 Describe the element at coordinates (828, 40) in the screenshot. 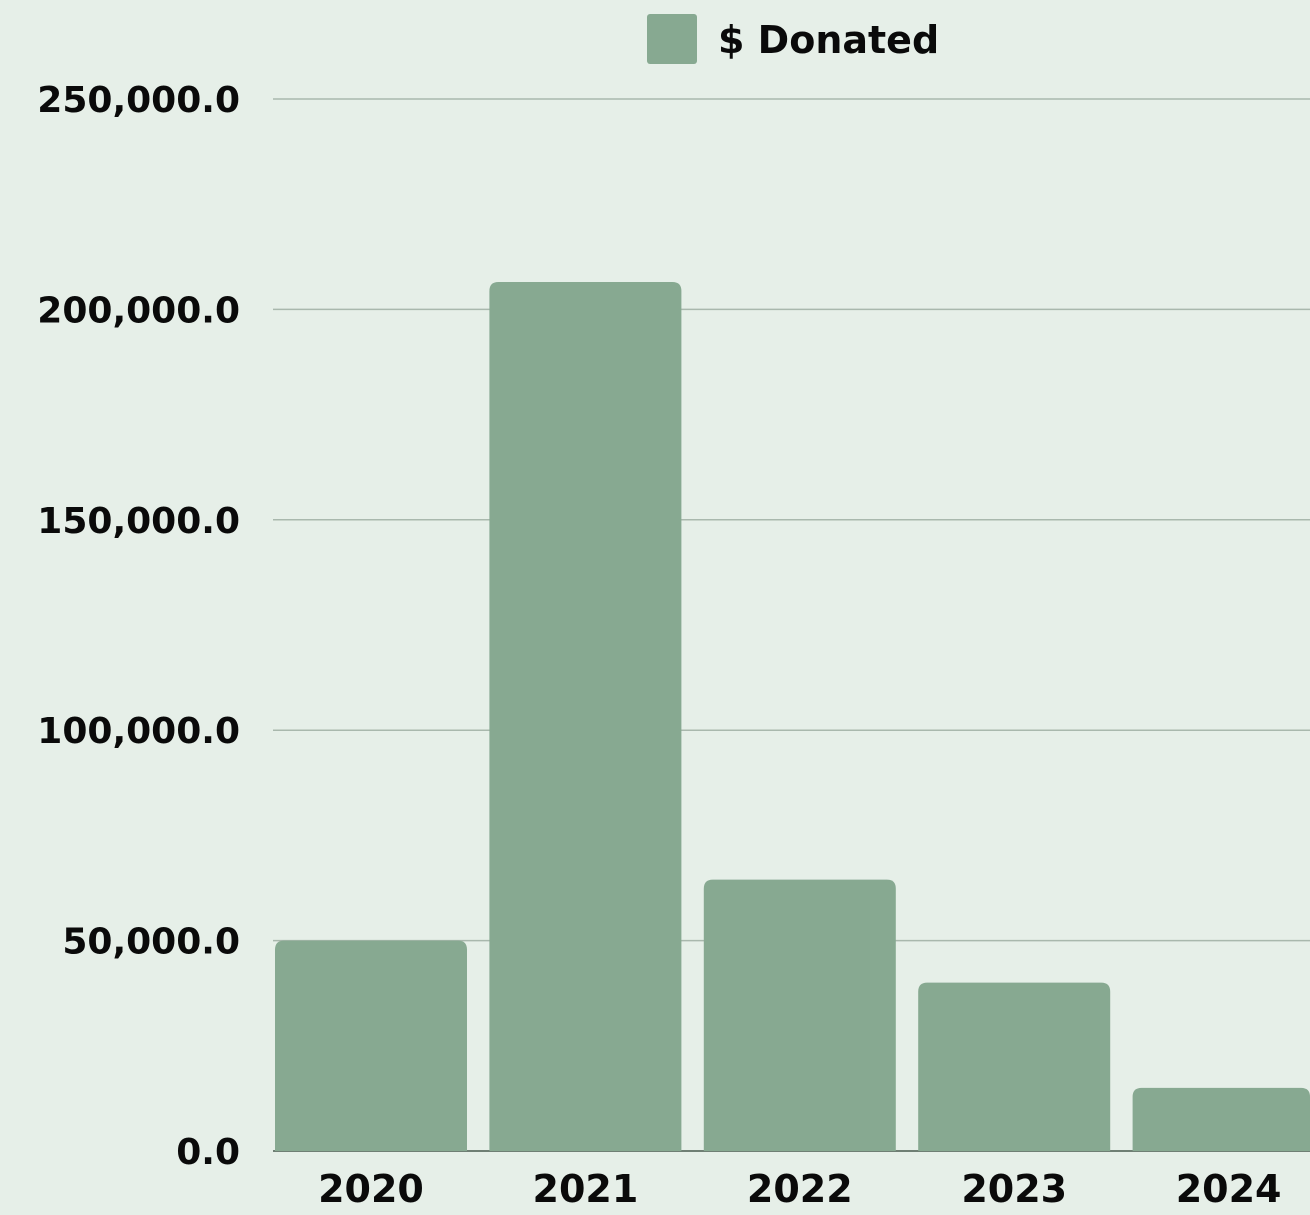

I see `legend-label: $ Donated` at that location.